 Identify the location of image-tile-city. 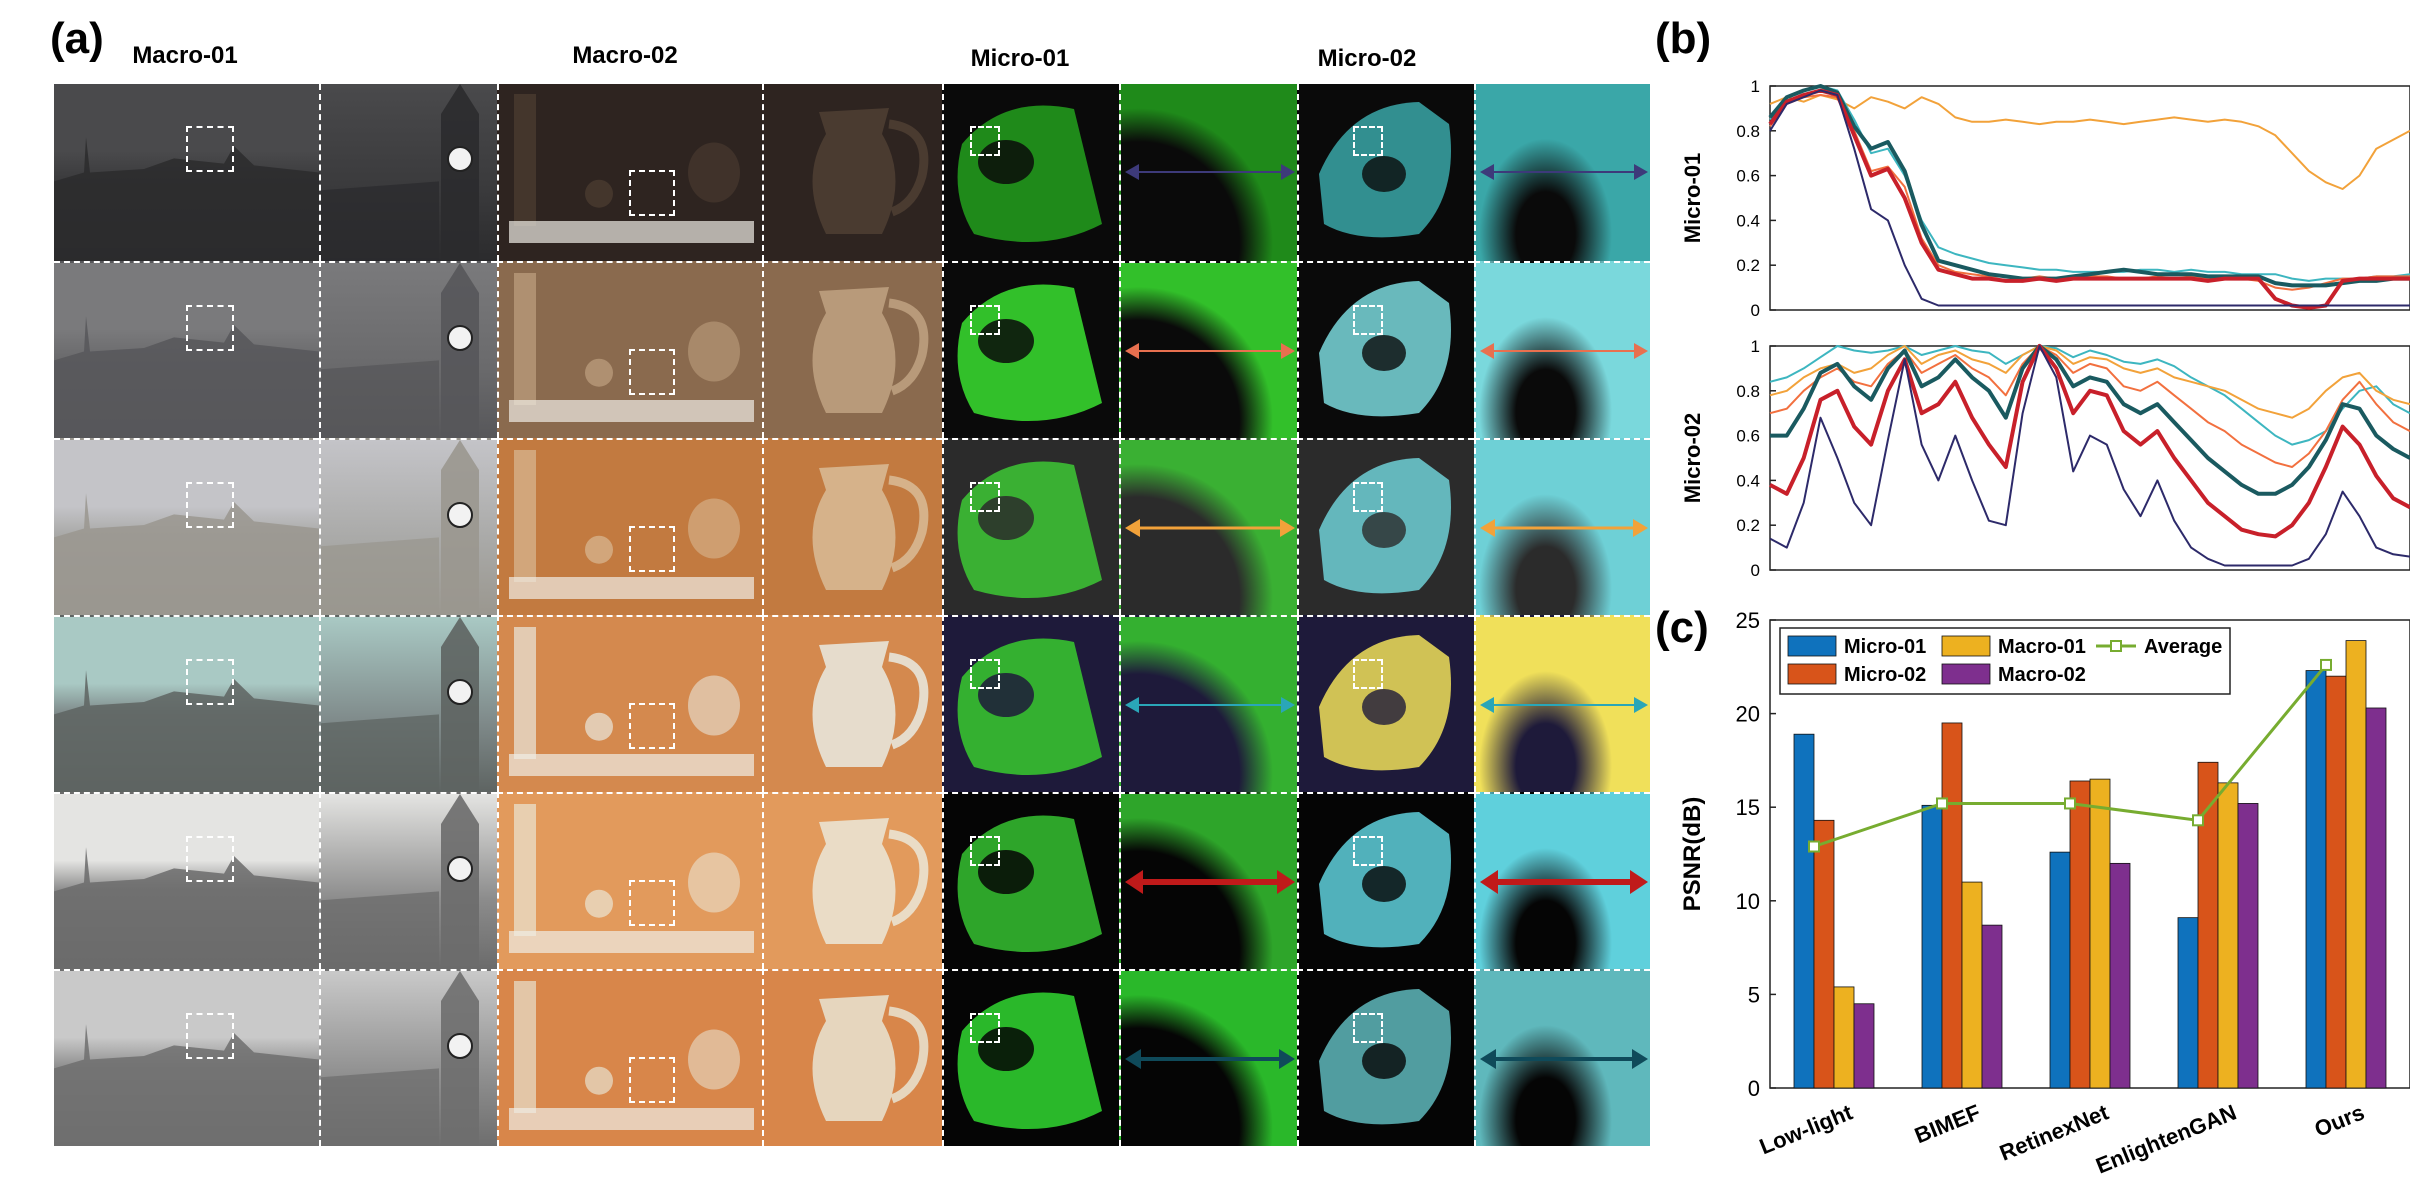
(186, 349).